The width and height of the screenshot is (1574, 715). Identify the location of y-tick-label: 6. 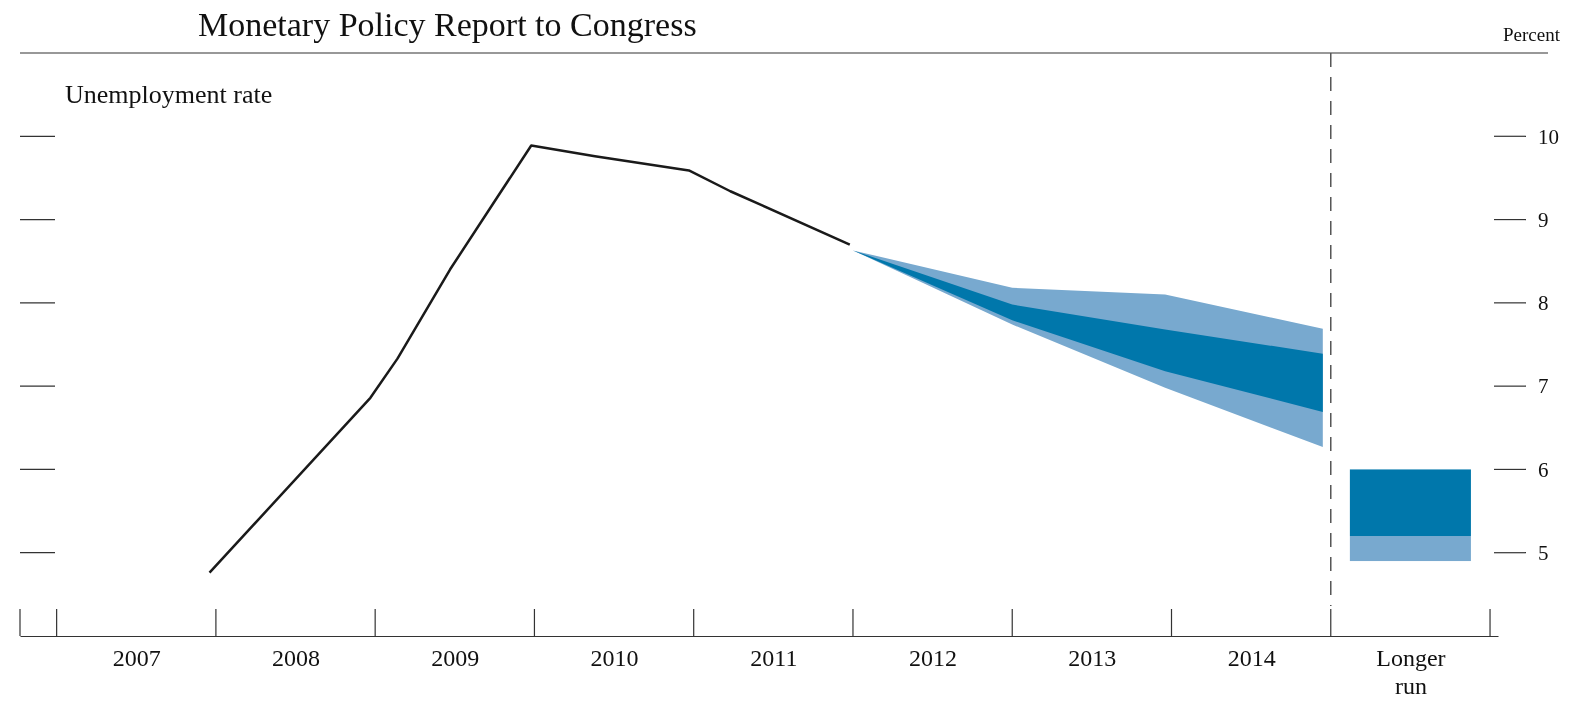
(1543, 469).